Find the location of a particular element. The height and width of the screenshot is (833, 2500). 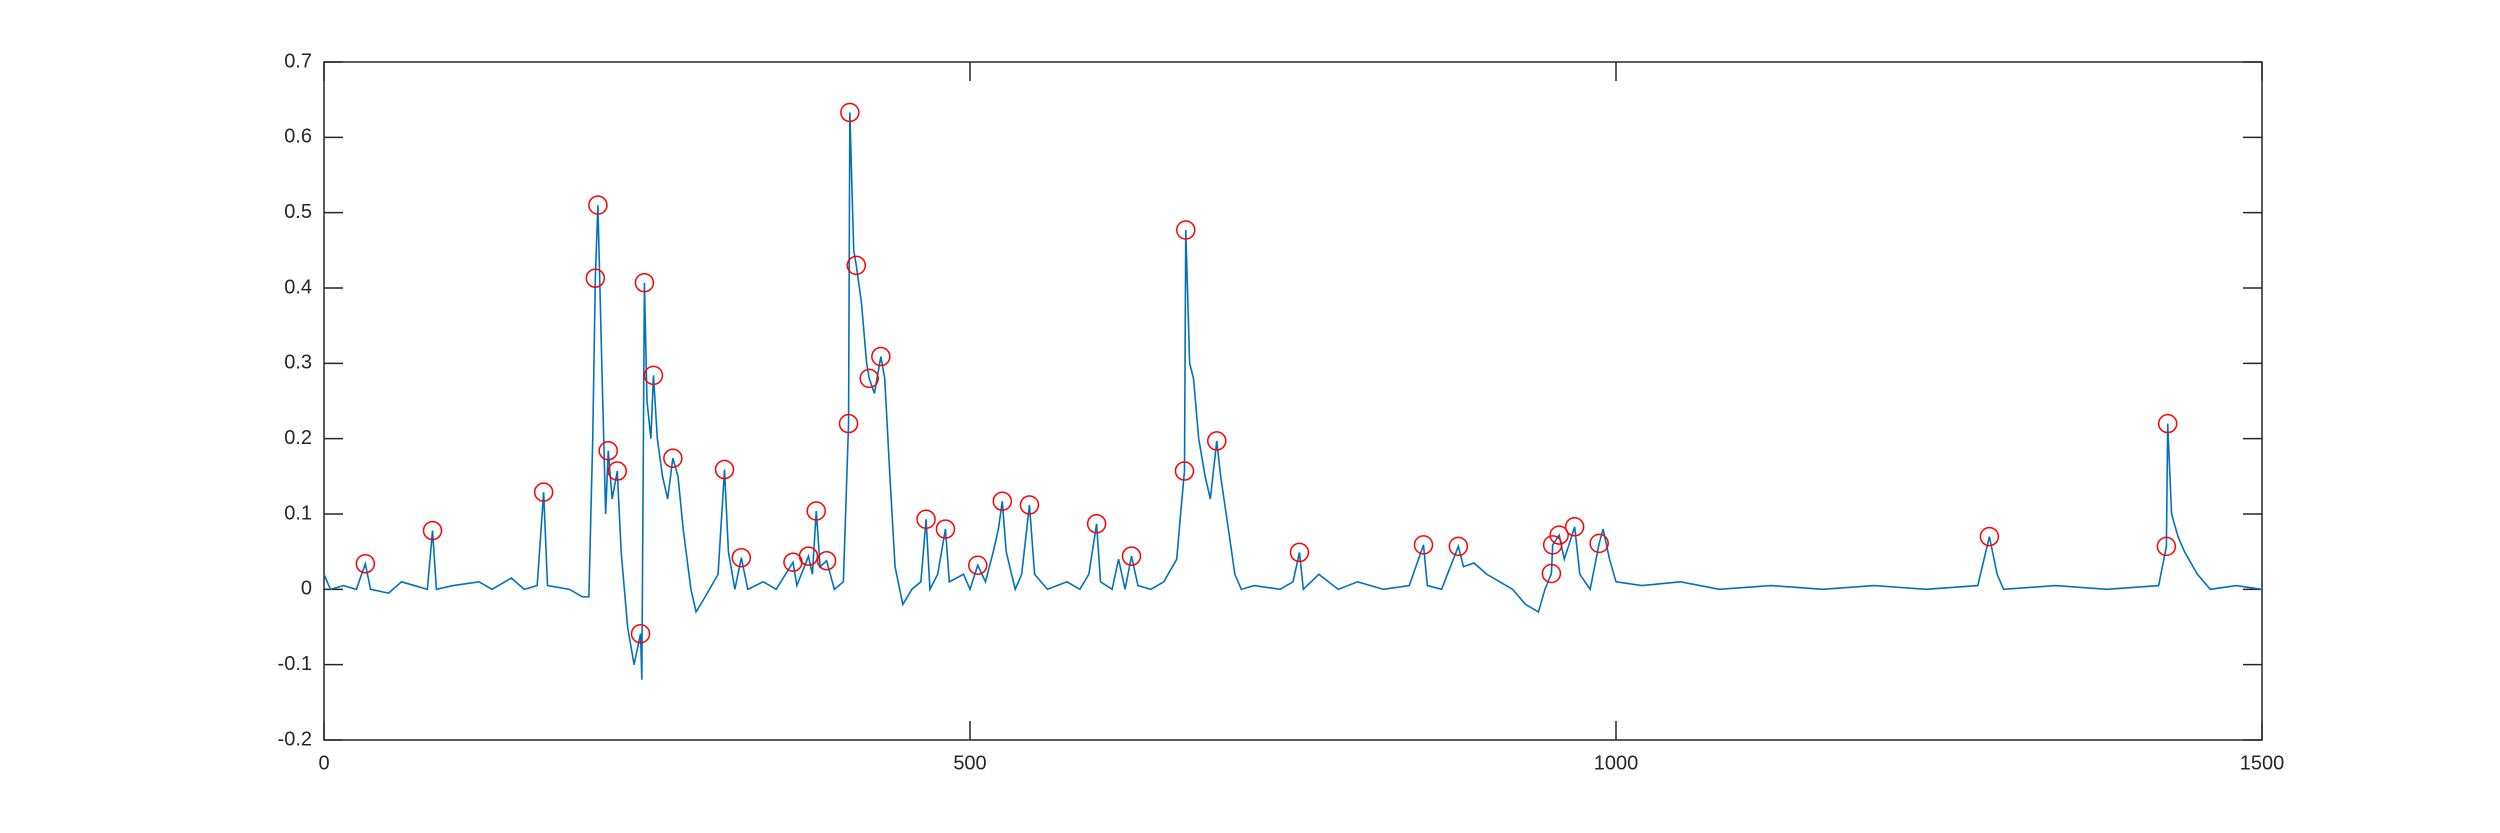

y-tick-label: 0.5 is located at coordinates (298, 212).